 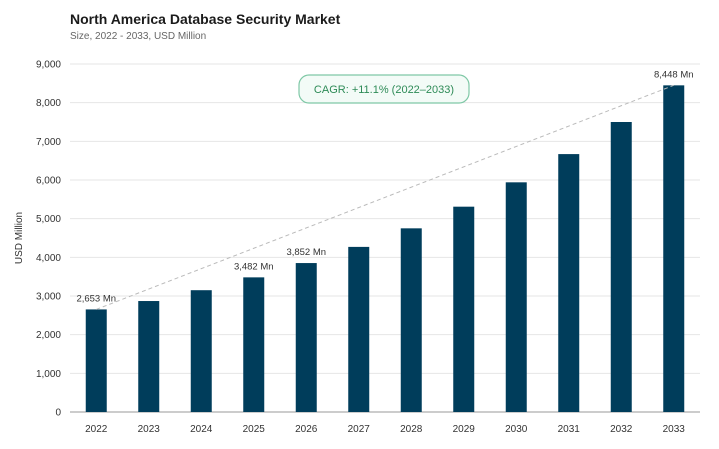 I want to click on y-tick-label: 4,000, so click(x=48, y=258).